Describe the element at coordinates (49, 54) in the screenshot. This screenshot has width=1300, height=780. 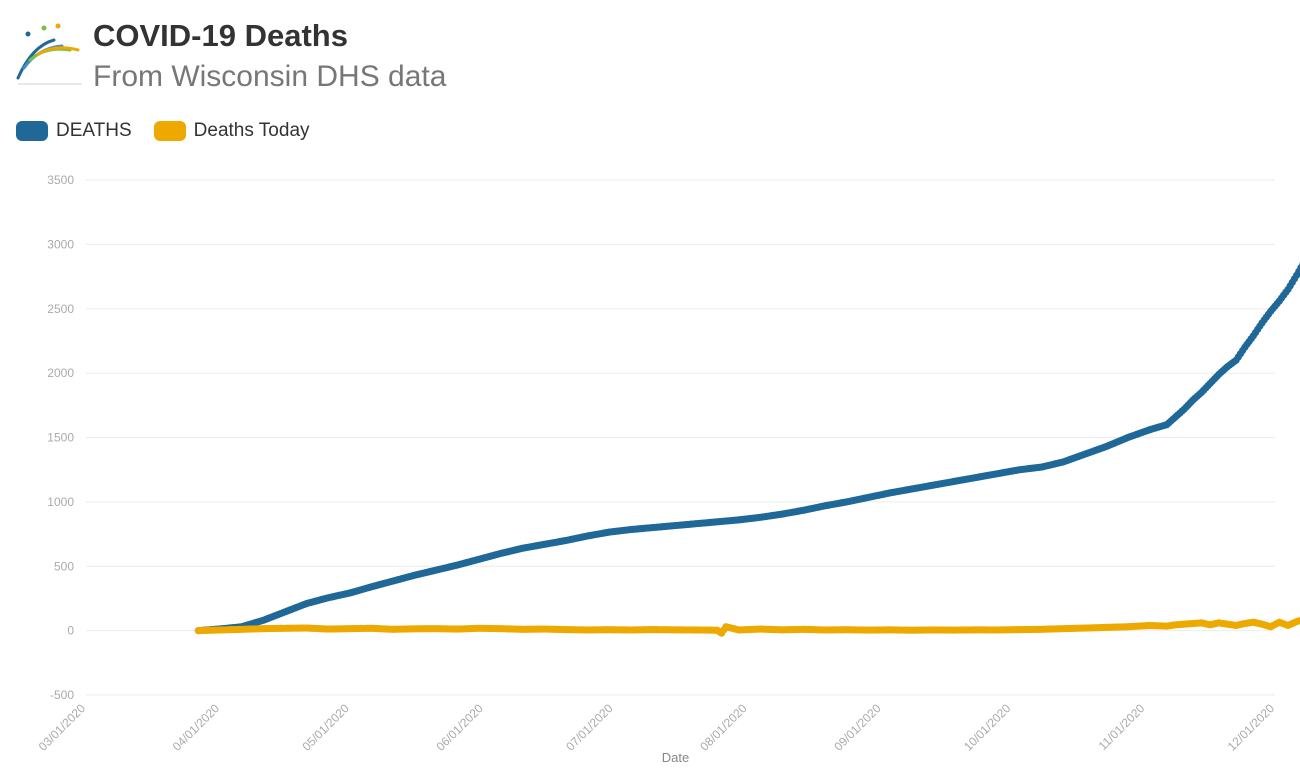
I see `wisconsin-logo-icon` at that location.